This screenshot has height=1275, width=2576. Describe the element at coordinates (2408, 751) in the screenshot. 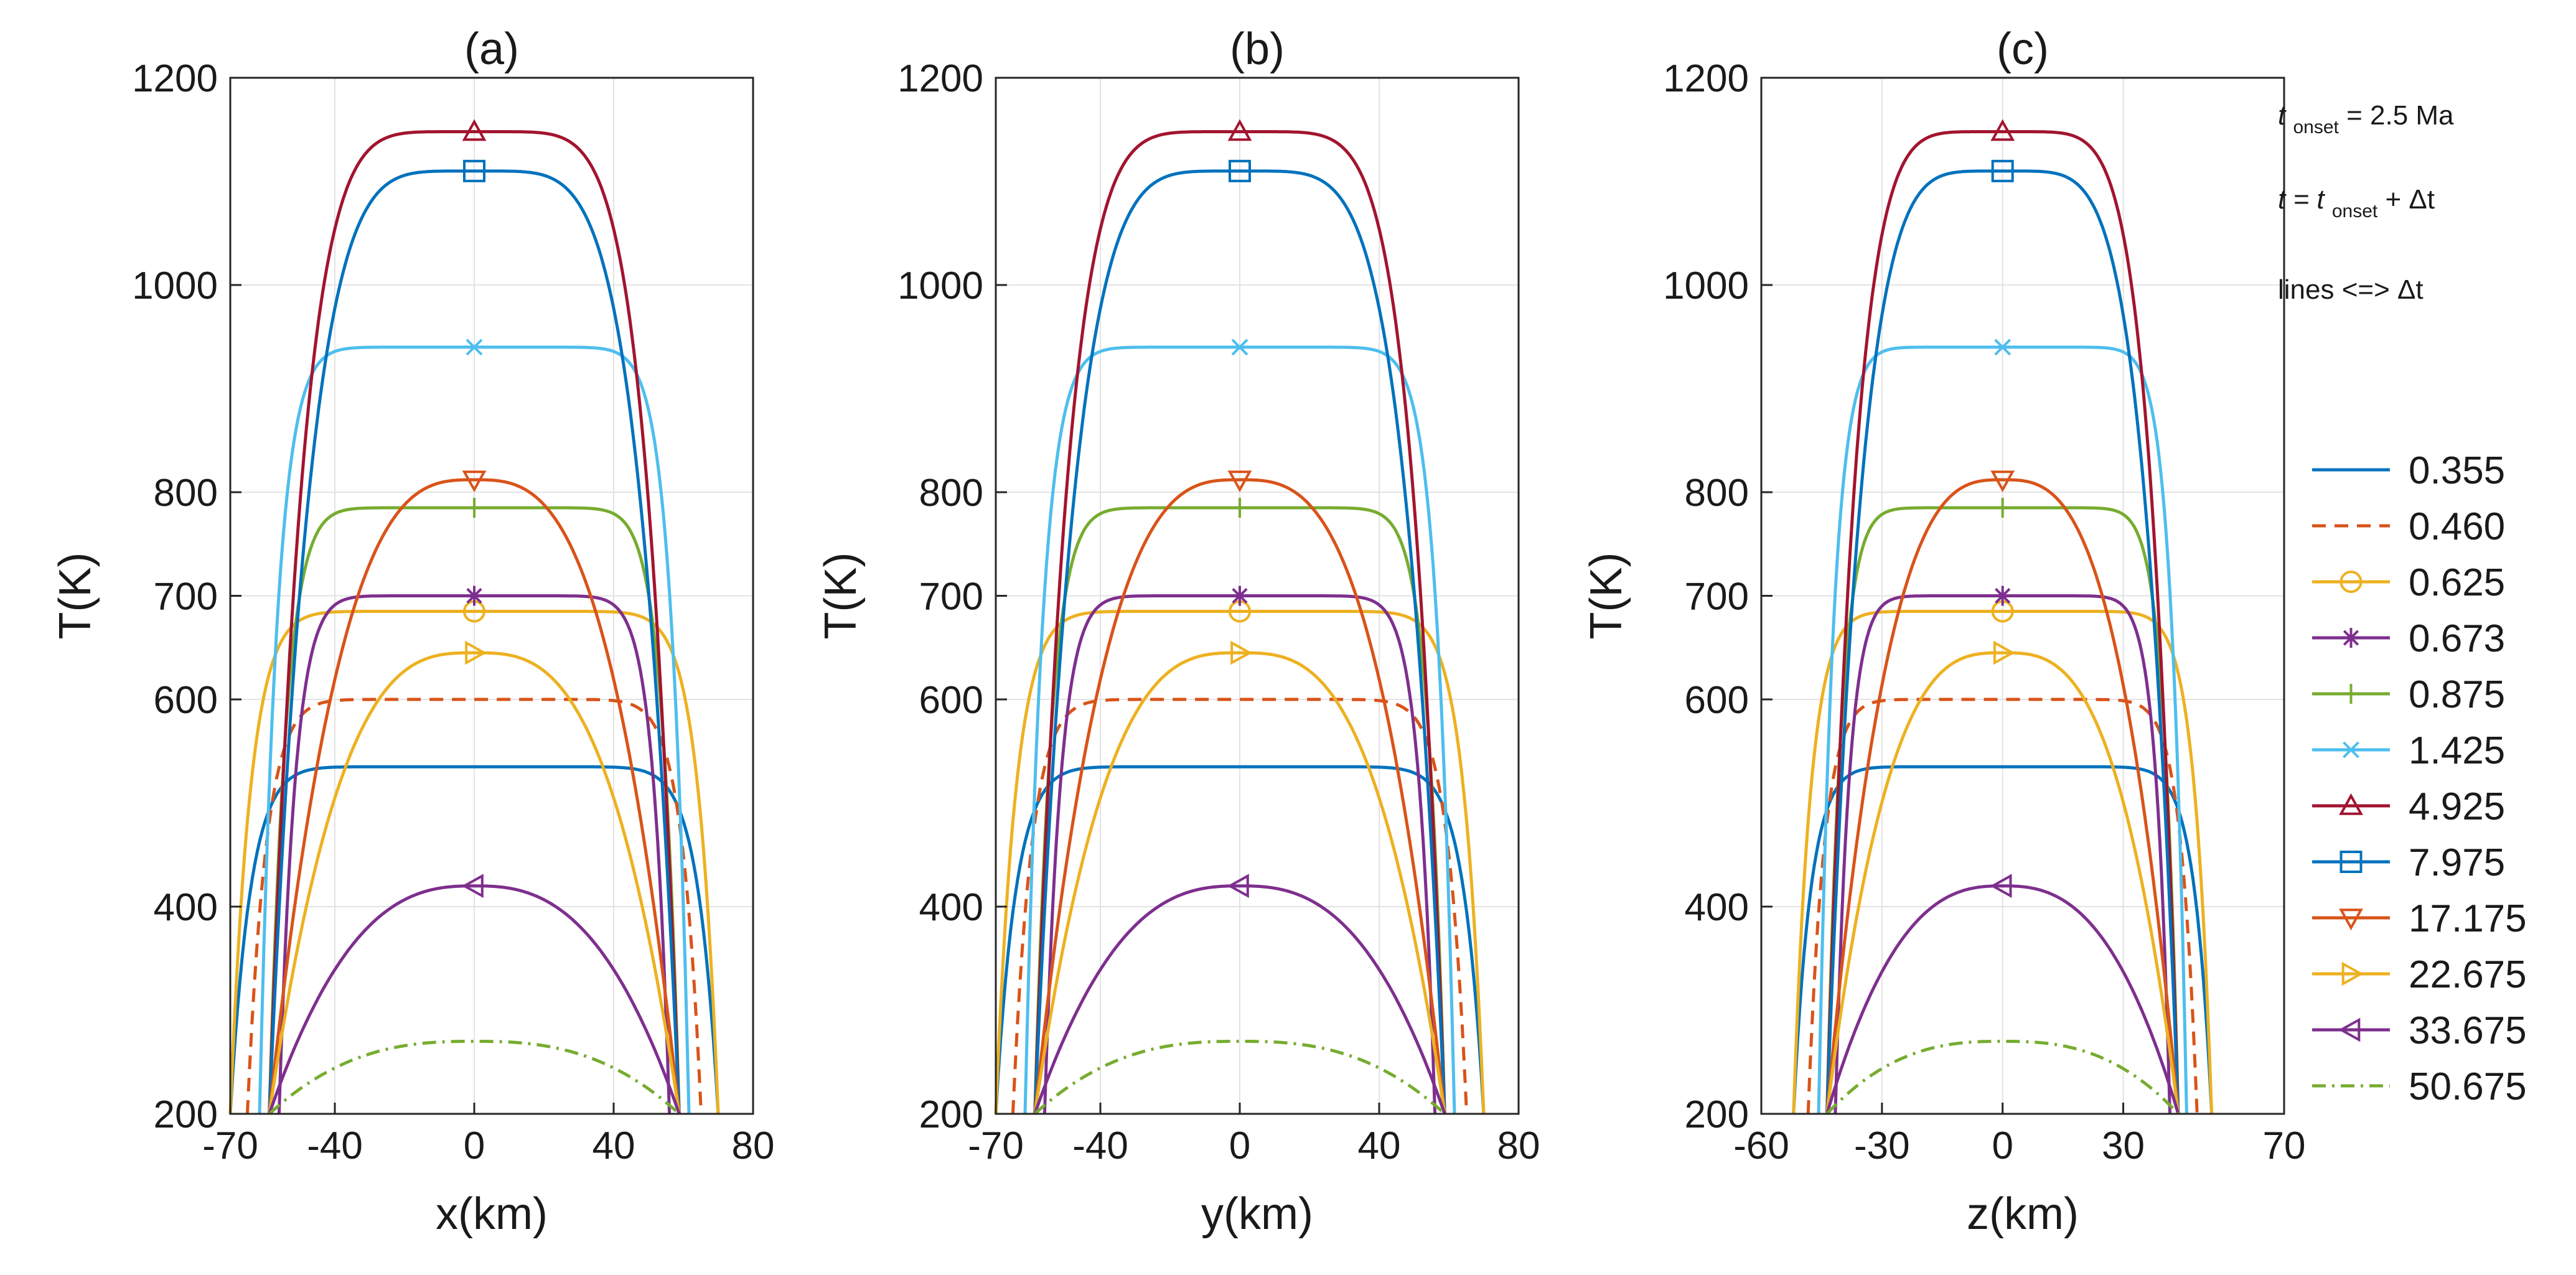

I see `legend-entry: 1.425` at that location.